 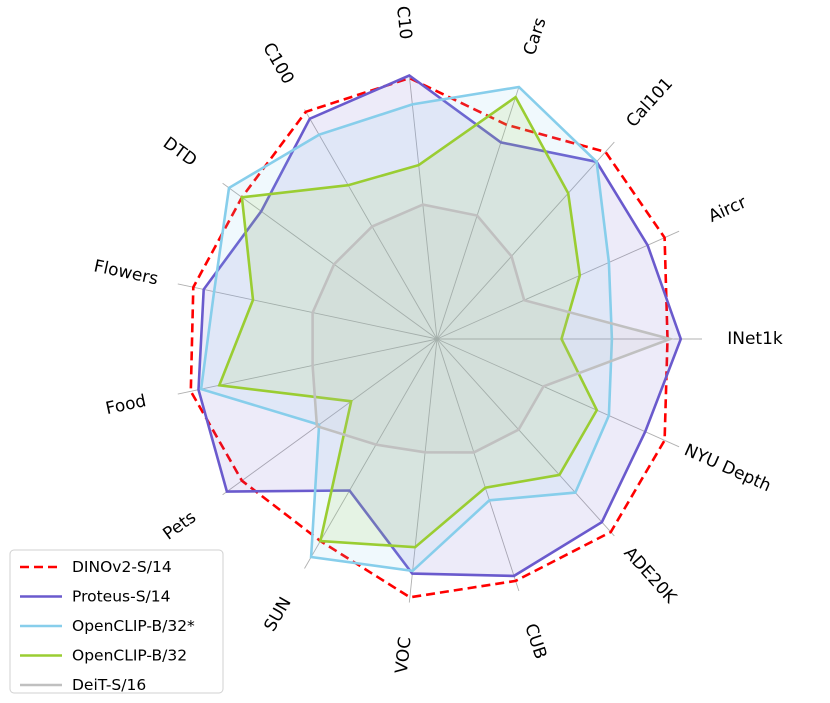 What do you see at coordinates (649, 103) in the screenshot?
I see `axis-label-cal101: Cal101` at bounding box center [649, 103].